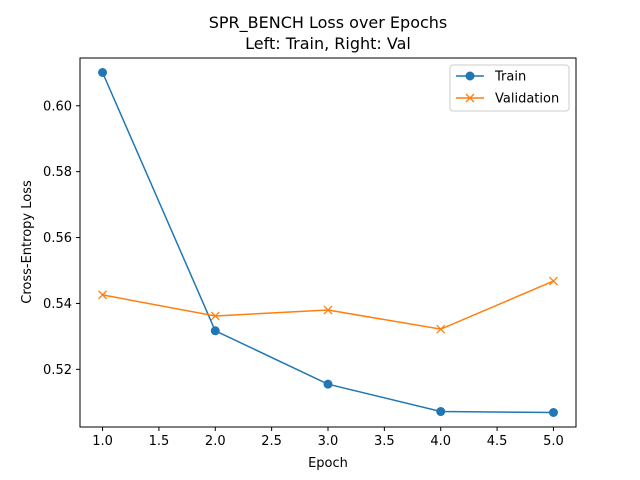 Image resolution: width=640 pixels, height=480 pixels. What do you see at coordinates (102, 441) in the screenshot?
I see `x-tick-label: 1.0` at bounding box center [102, 441].